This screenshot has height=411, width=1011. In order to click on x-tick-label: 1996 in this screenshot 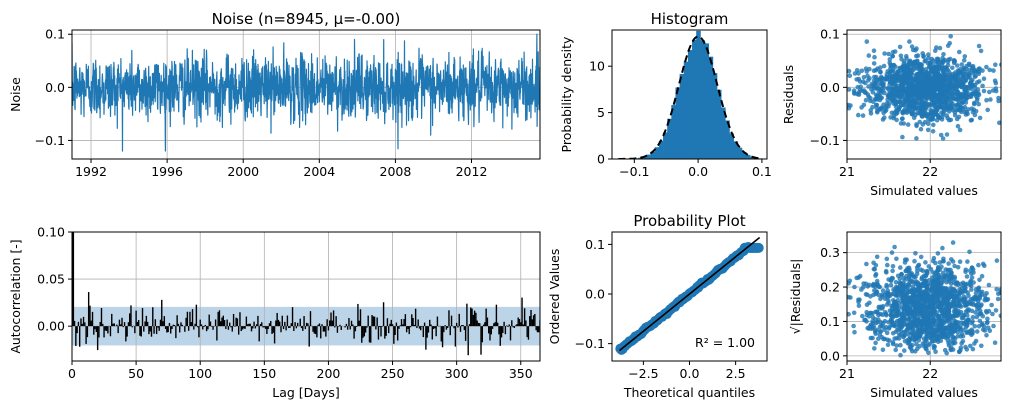, I will do `click(167, 171)`.